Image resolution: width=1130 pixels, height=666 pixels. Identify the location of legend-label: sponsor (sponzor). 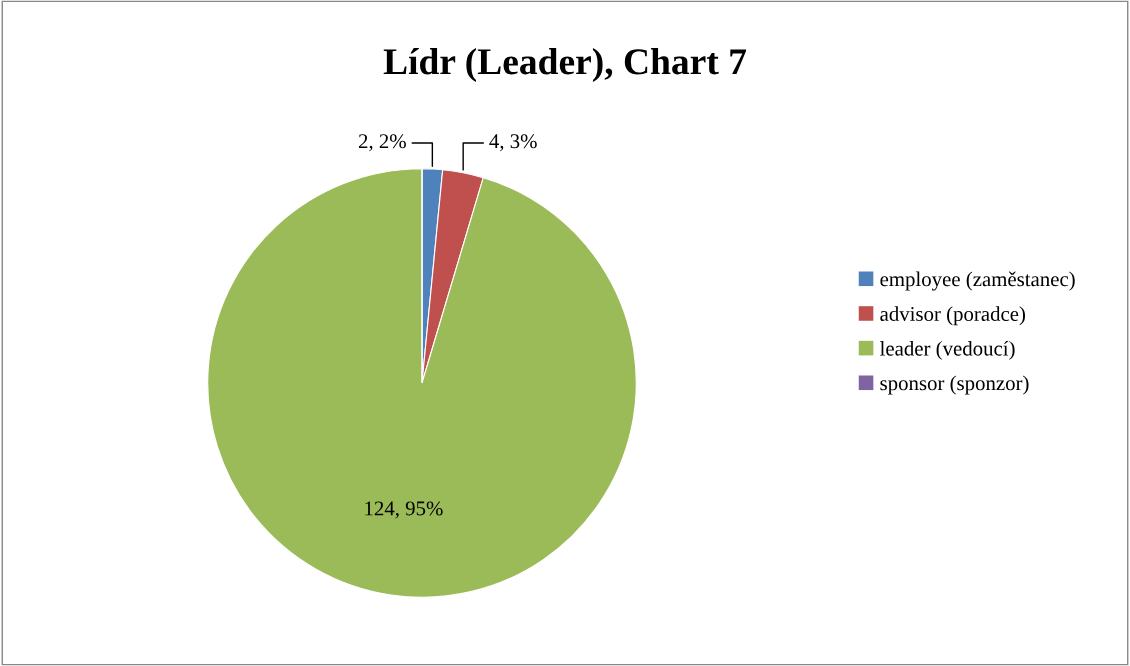
(954, 385).